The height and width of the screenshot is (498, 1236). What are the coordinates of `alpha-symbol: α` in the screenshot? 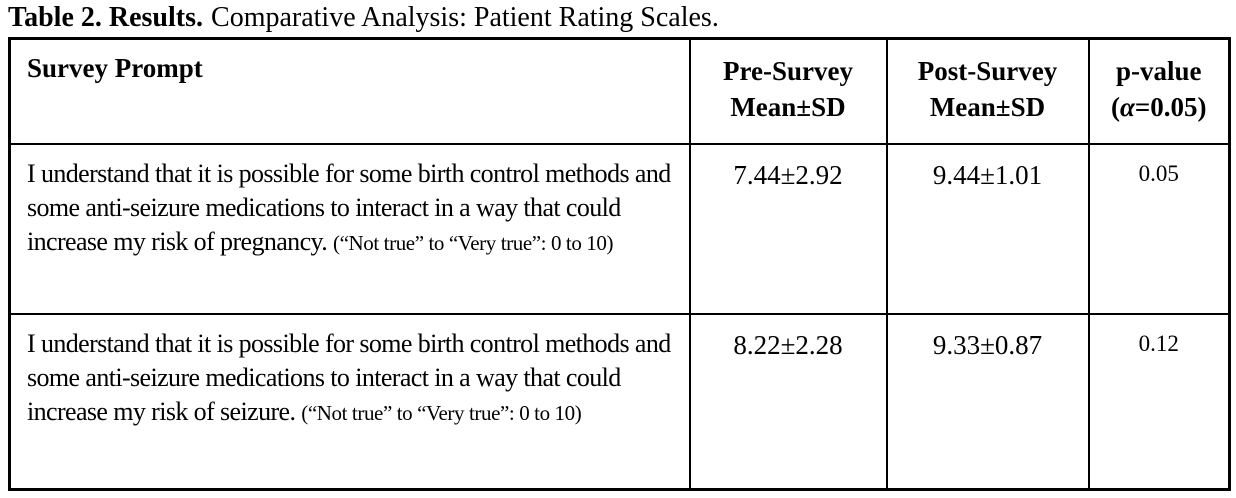 It's located at (1127, 107).